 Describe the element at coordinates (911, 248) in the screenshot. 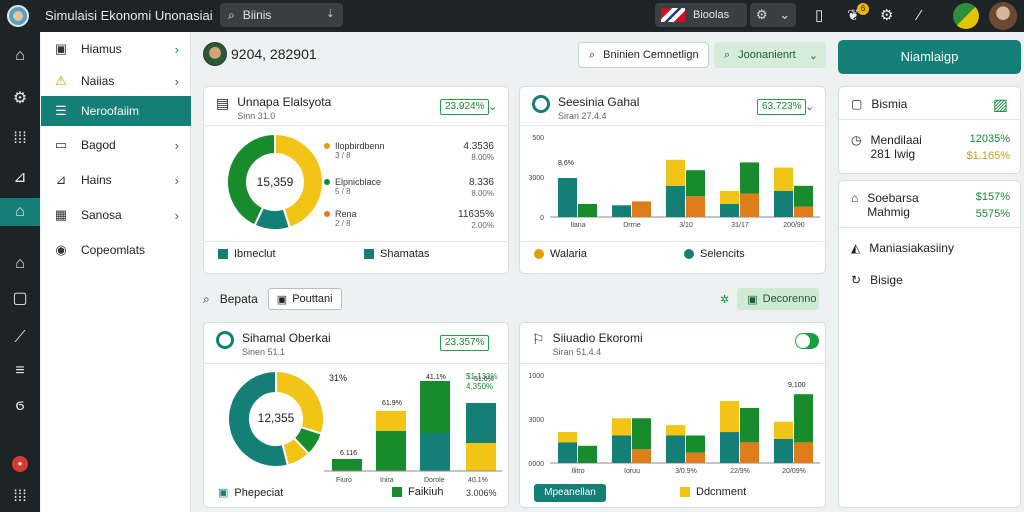

I see `row-label: Maniasiakasiiny` at that location.